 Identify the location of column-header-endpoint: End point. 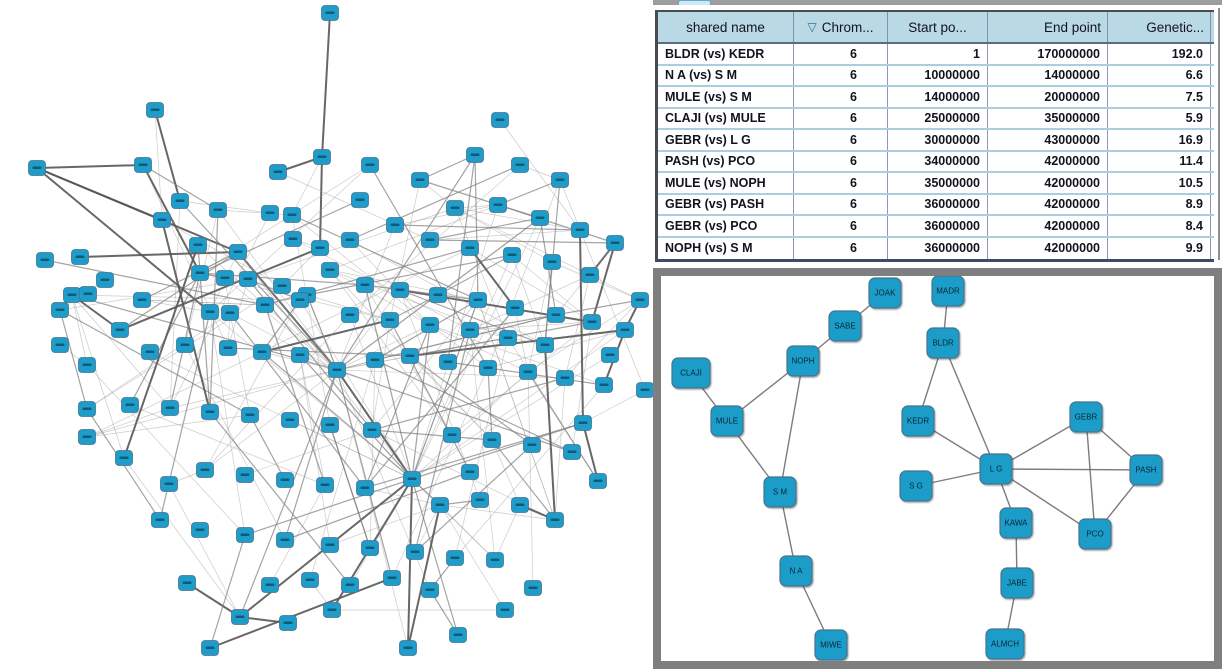
(1048, 27).